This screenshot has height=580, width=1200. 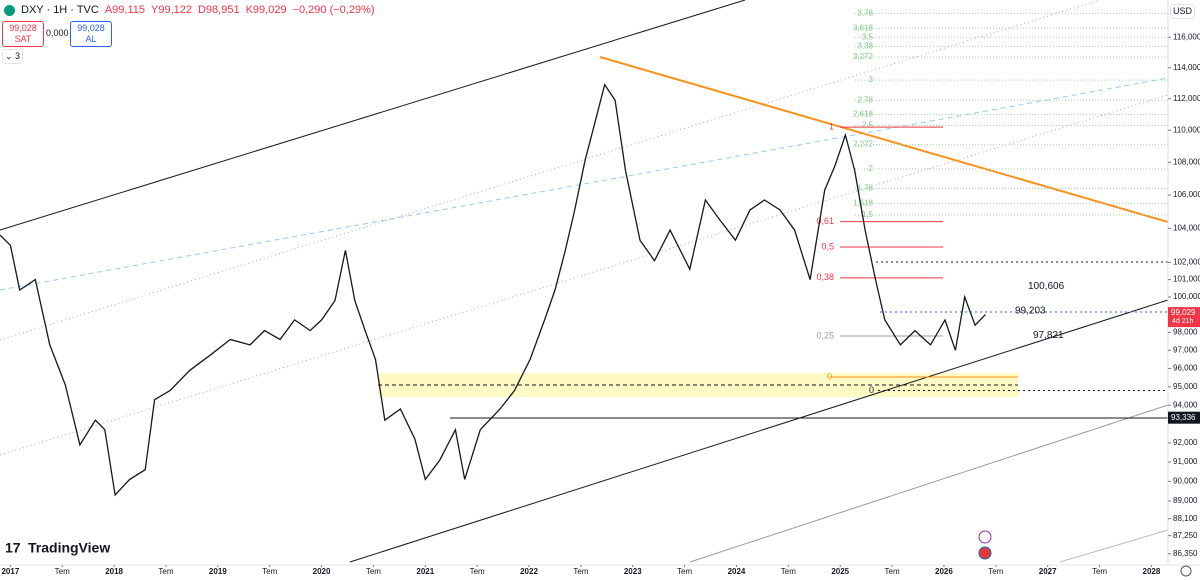 I want to click on y-tick-label: 102,000, so click(x=1186, y=261).